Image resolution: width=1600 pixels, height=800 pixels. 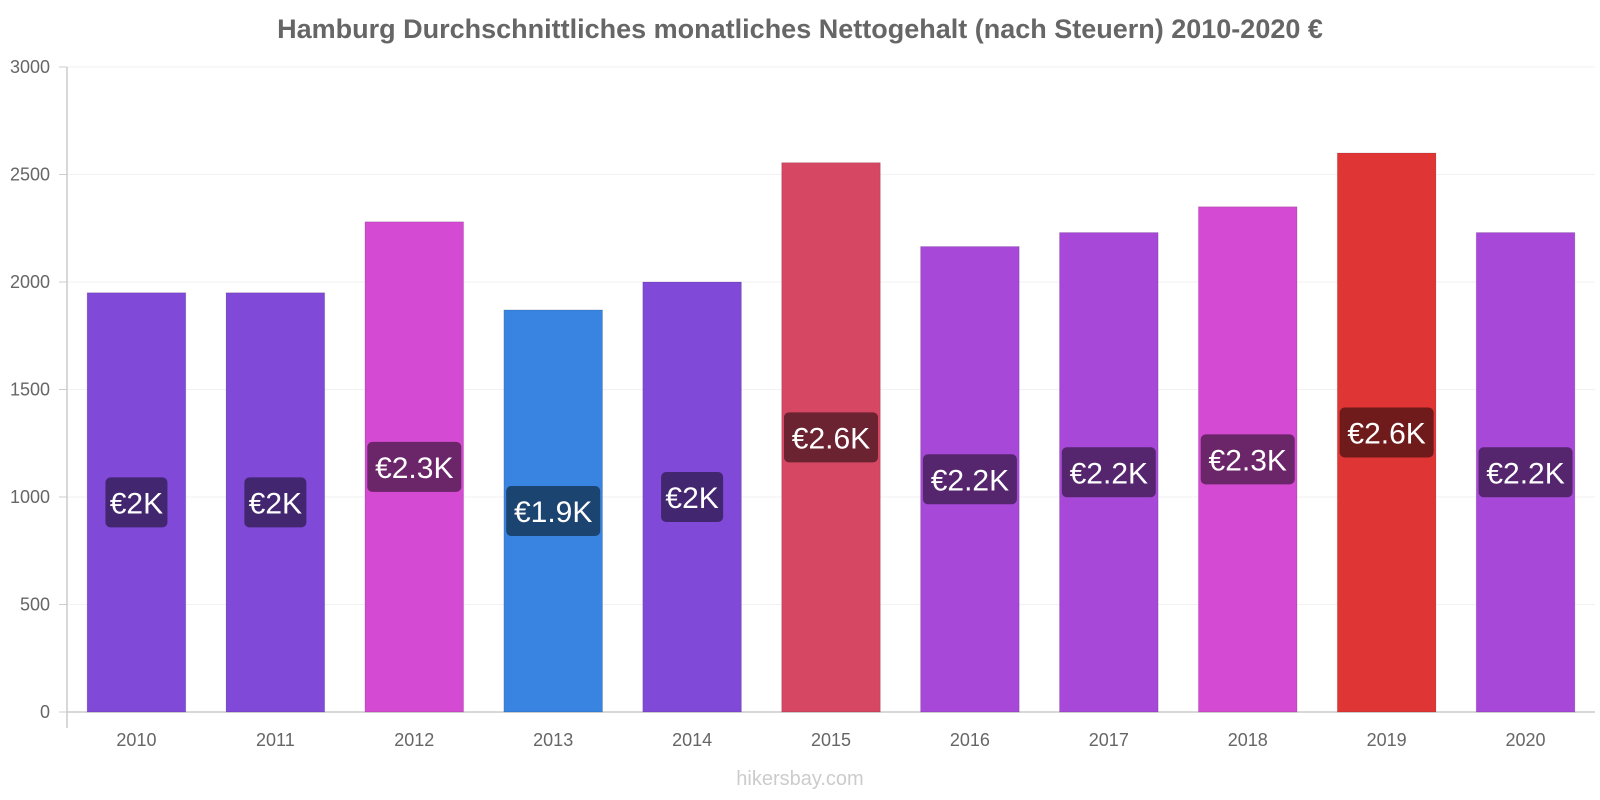 I want to click on y-tick-label: 2000, so click(x=30, y=282).